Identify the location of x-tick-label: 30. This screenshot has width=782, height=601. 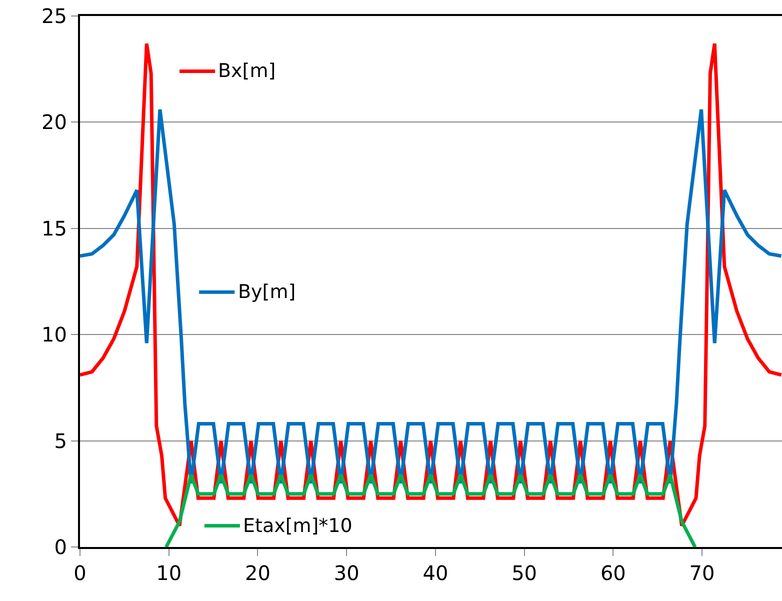
(347, 573).